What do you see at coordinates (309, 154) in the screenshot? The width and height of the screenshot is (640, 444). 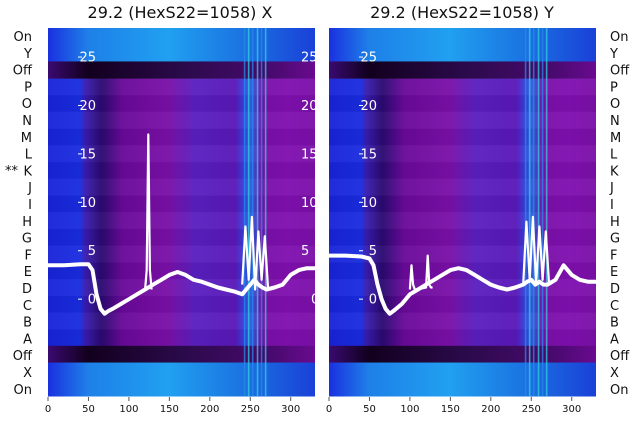 I see `y-tick-label-edge: 15` at bounding box center [309, 154].